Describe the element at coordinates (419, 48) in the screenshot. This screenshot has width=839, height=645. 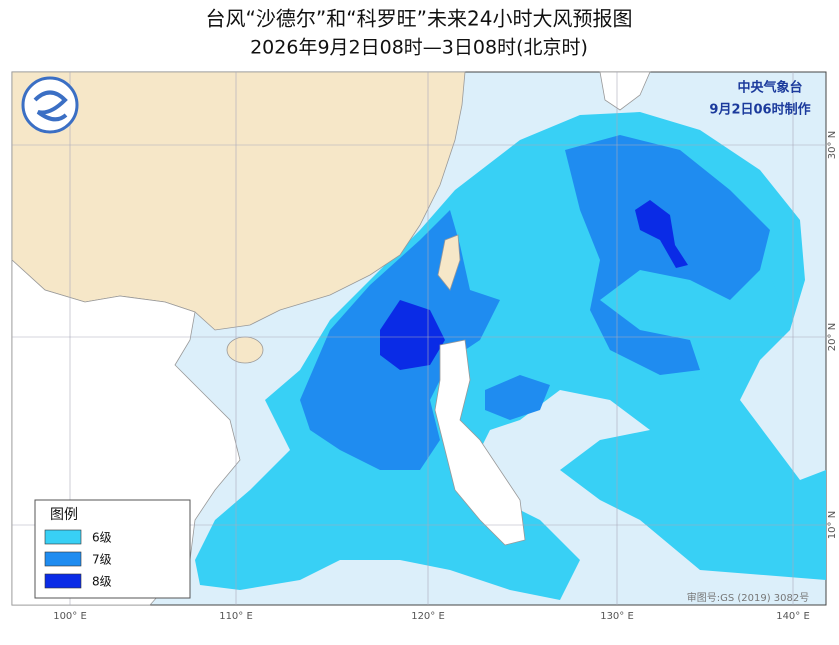
I see `subtitle: 2026年9月2日08时—3日08时(北京时)` at that location.